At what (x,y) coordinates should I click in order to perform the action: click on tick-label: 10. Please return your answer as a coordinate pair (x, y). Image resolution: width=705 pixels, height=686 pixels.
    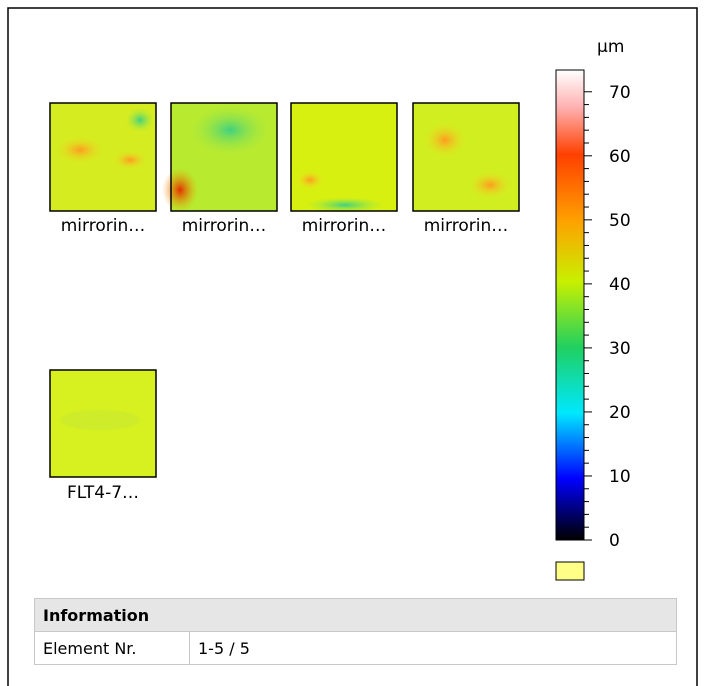
    Looking at the image, I should click on (620, 477).